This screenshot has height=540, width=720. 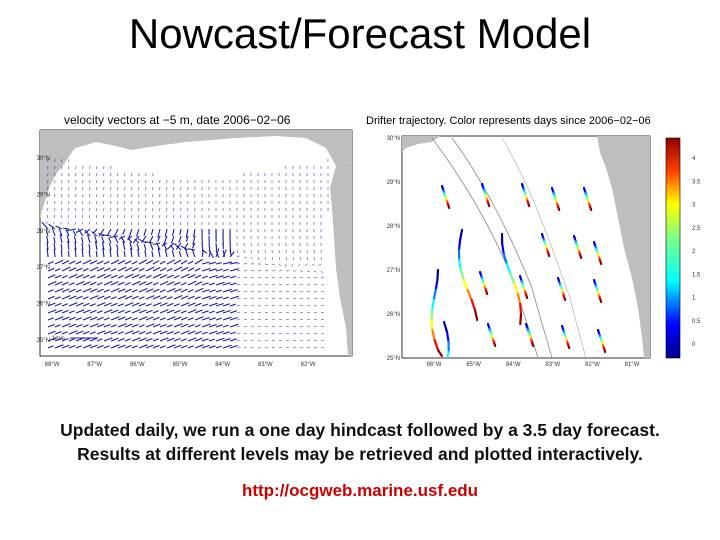 I want to click on scale-label: 1m/s, so click(x=58, y=339).